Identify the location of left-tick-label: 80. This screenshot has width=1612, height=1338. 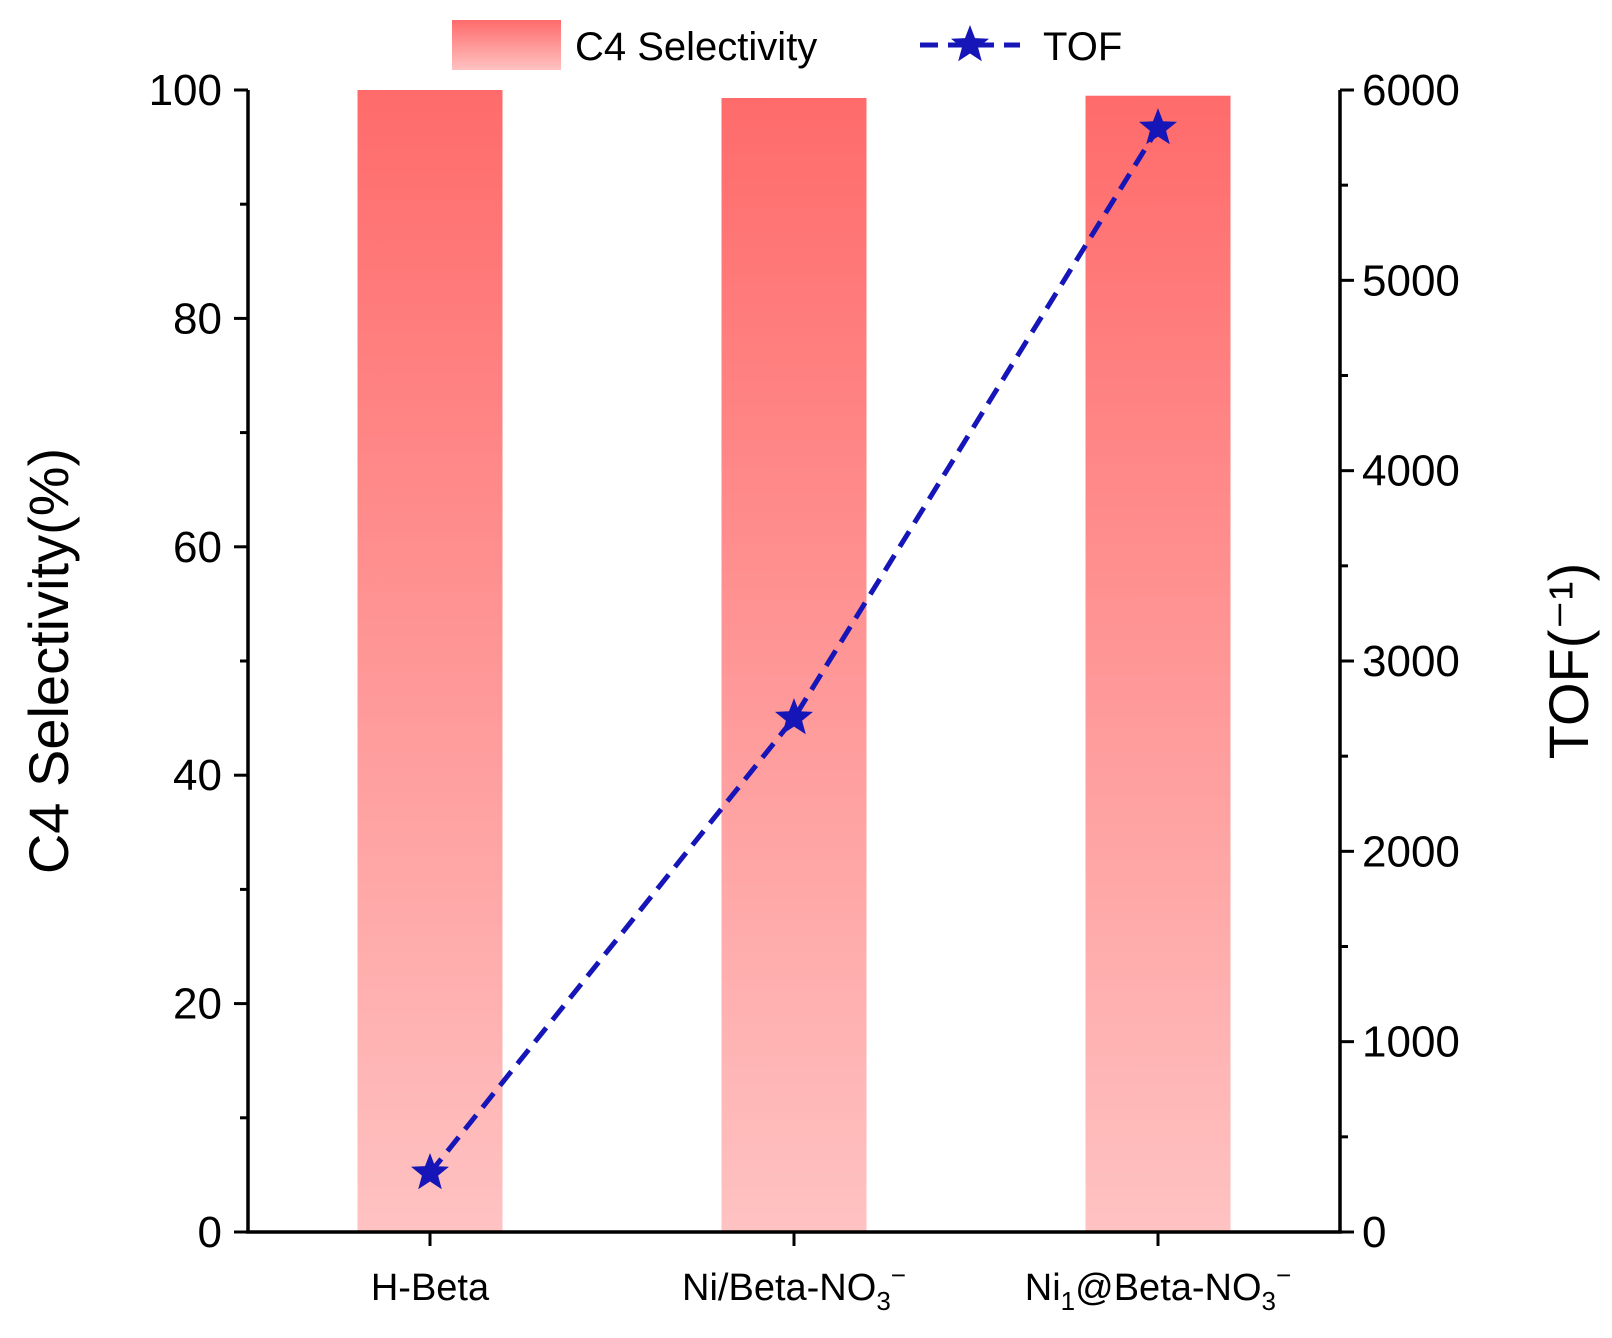
(197, 318).